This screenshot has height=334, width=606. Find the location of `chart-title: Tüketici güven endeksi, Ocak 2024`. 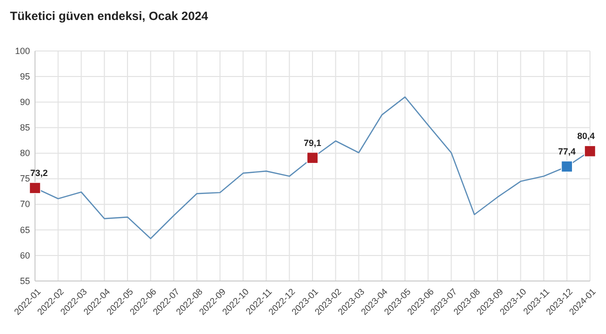

chart-title: Tüketici güven endeksi, Ocak 2024 is located at coordinates (109, 16).